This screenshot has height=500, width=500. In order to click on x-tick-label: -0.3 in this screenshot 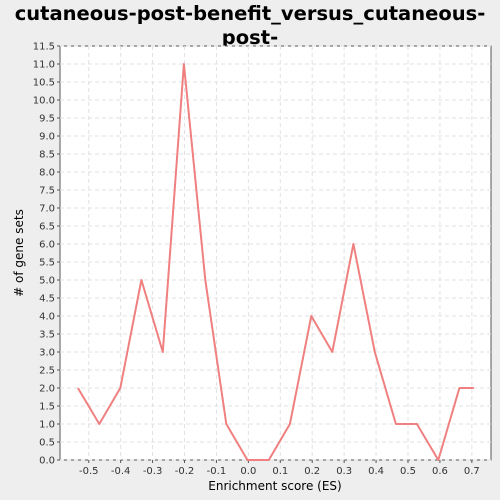, I will do `click(153, 471)`.